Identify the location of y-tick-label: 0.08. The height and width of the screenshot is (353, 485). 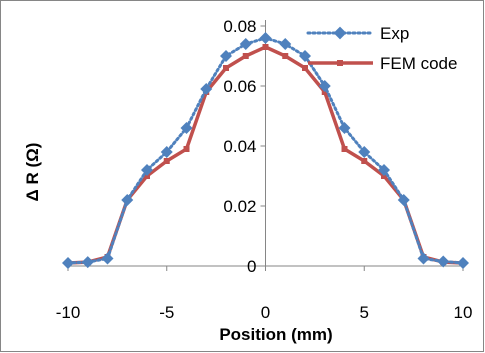
(239, 26).